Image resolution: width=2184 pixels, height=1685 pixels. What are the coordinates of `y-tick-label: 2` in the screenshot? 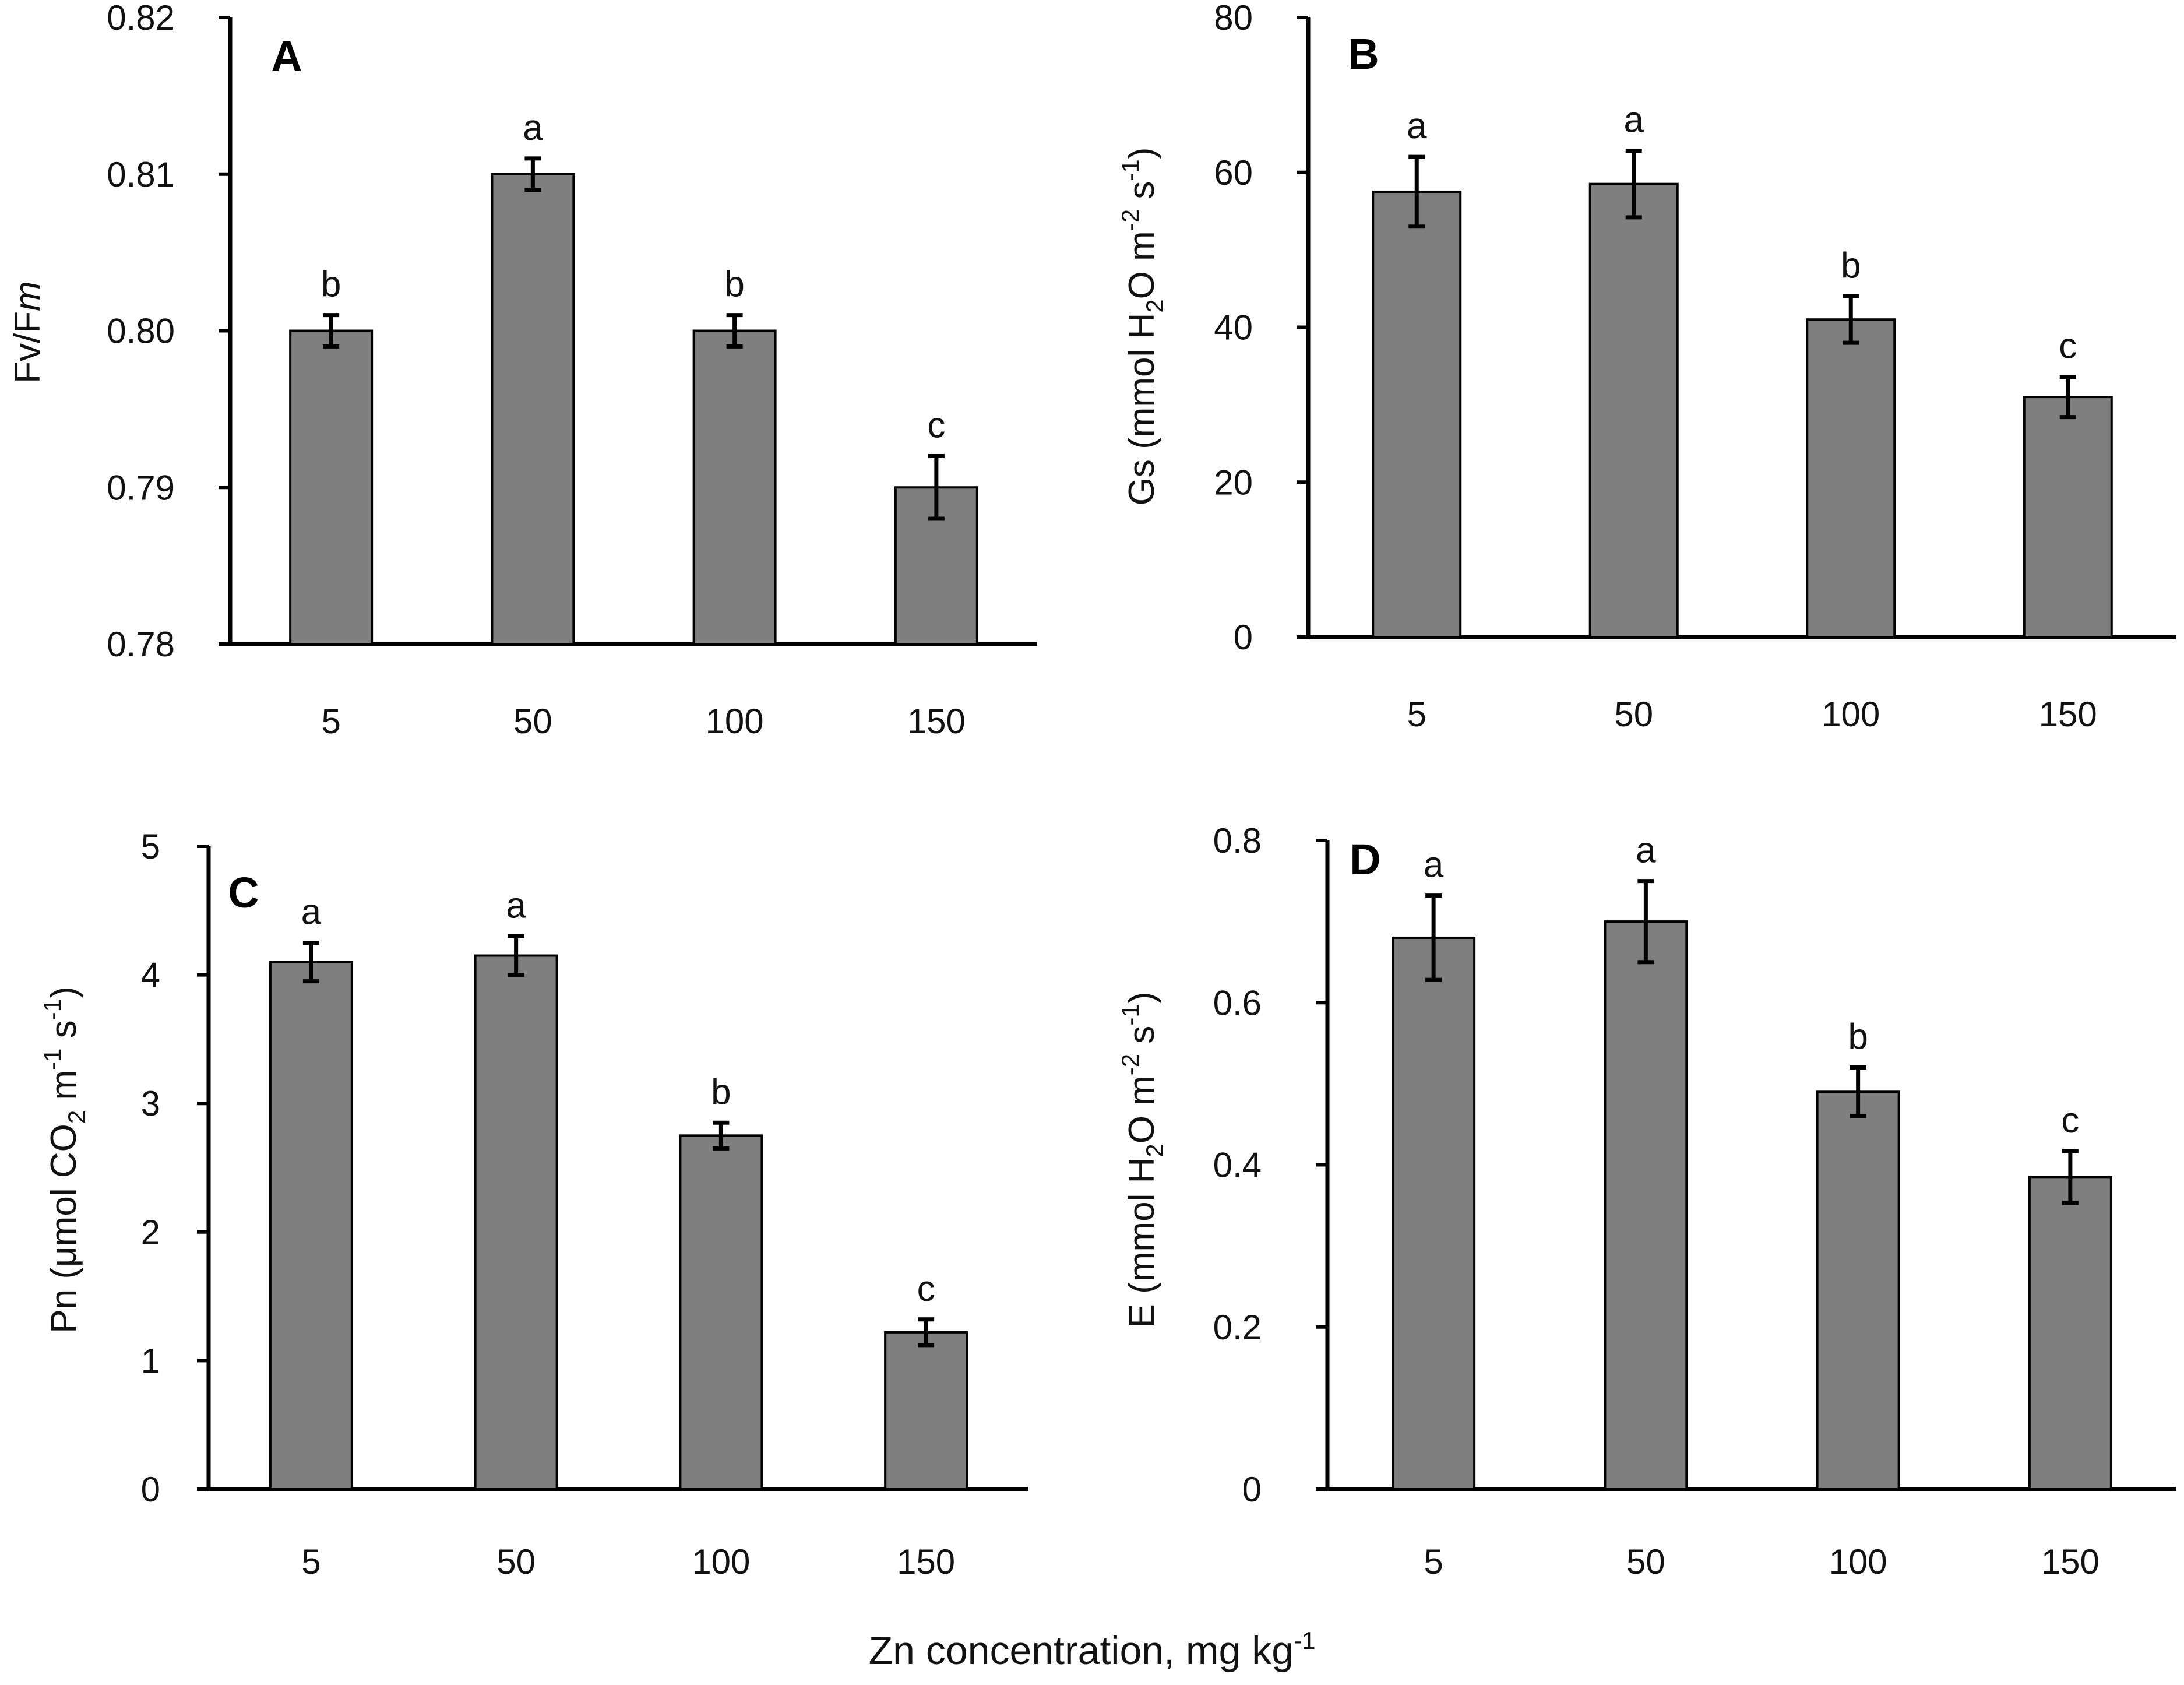 It's located at (150, 1232).